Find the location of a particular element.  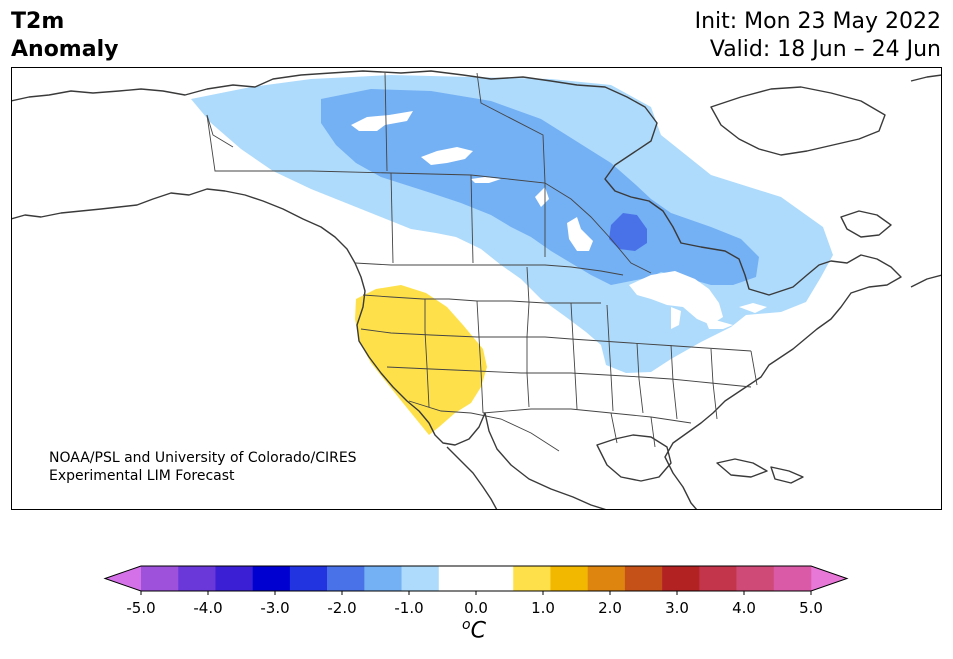

colorbar-tick-label: -2.0 is located at coordinates (342, 608).